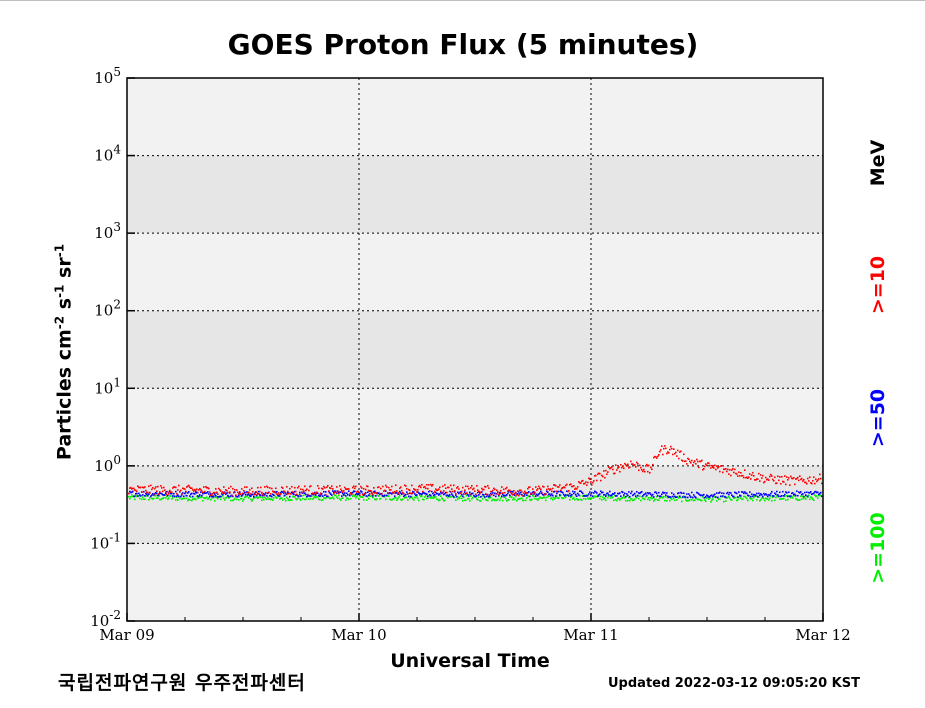 The height and width of the screenshot is (708, 926). I want to click on x-tick-label: Mar 10, so click(358, 635).